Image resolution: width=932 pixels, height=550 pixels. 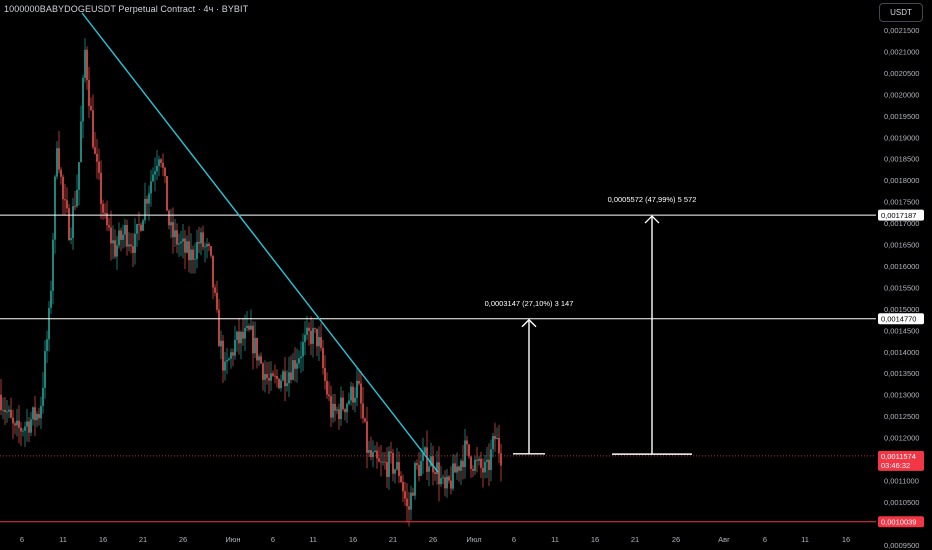 What do you see at coordinates (901, 94) in the screenshot?
I see `y-tick-label: 0,0020000` at bounding box center [901, 94].